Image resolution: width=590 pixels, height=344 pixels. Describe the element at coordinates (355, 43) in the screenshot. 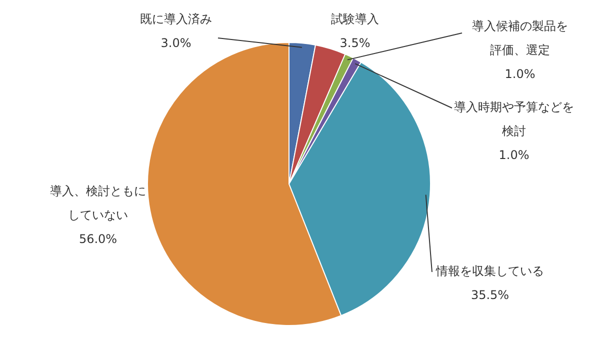

I see `data-label: 3.5%` at that location.